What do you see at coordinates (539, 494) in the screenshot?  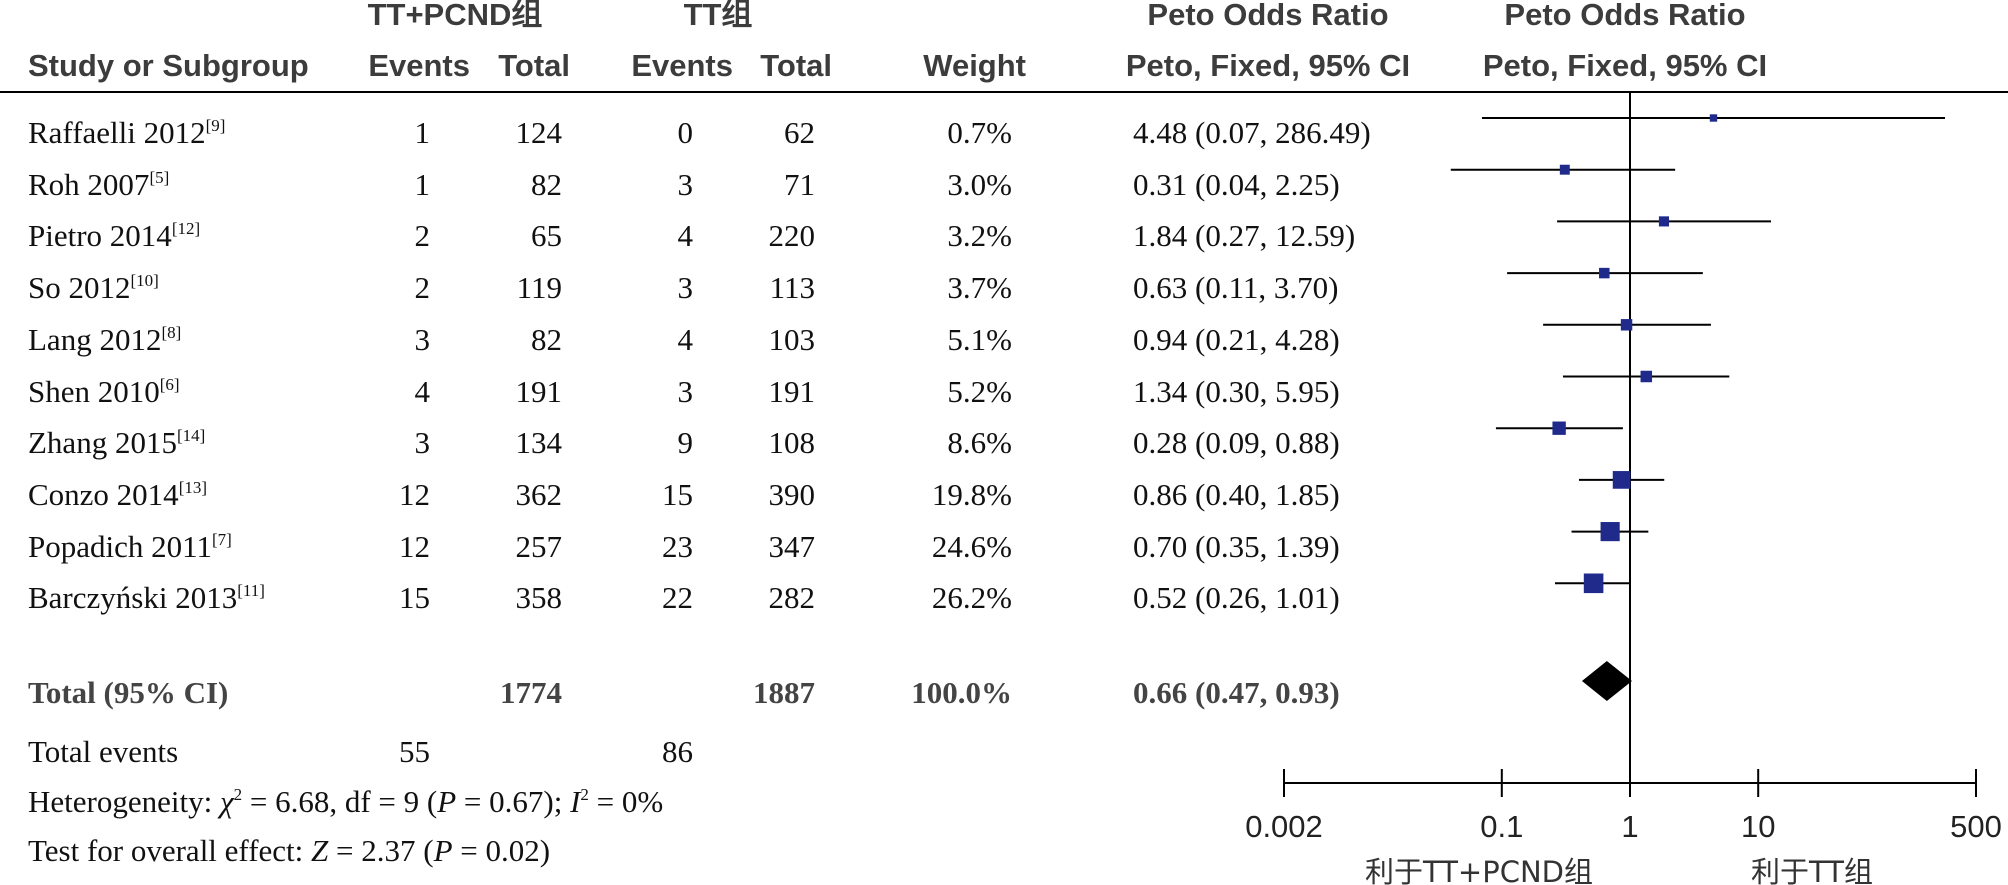 I see `total1-cell: 362` at bounding box center [539, 494].